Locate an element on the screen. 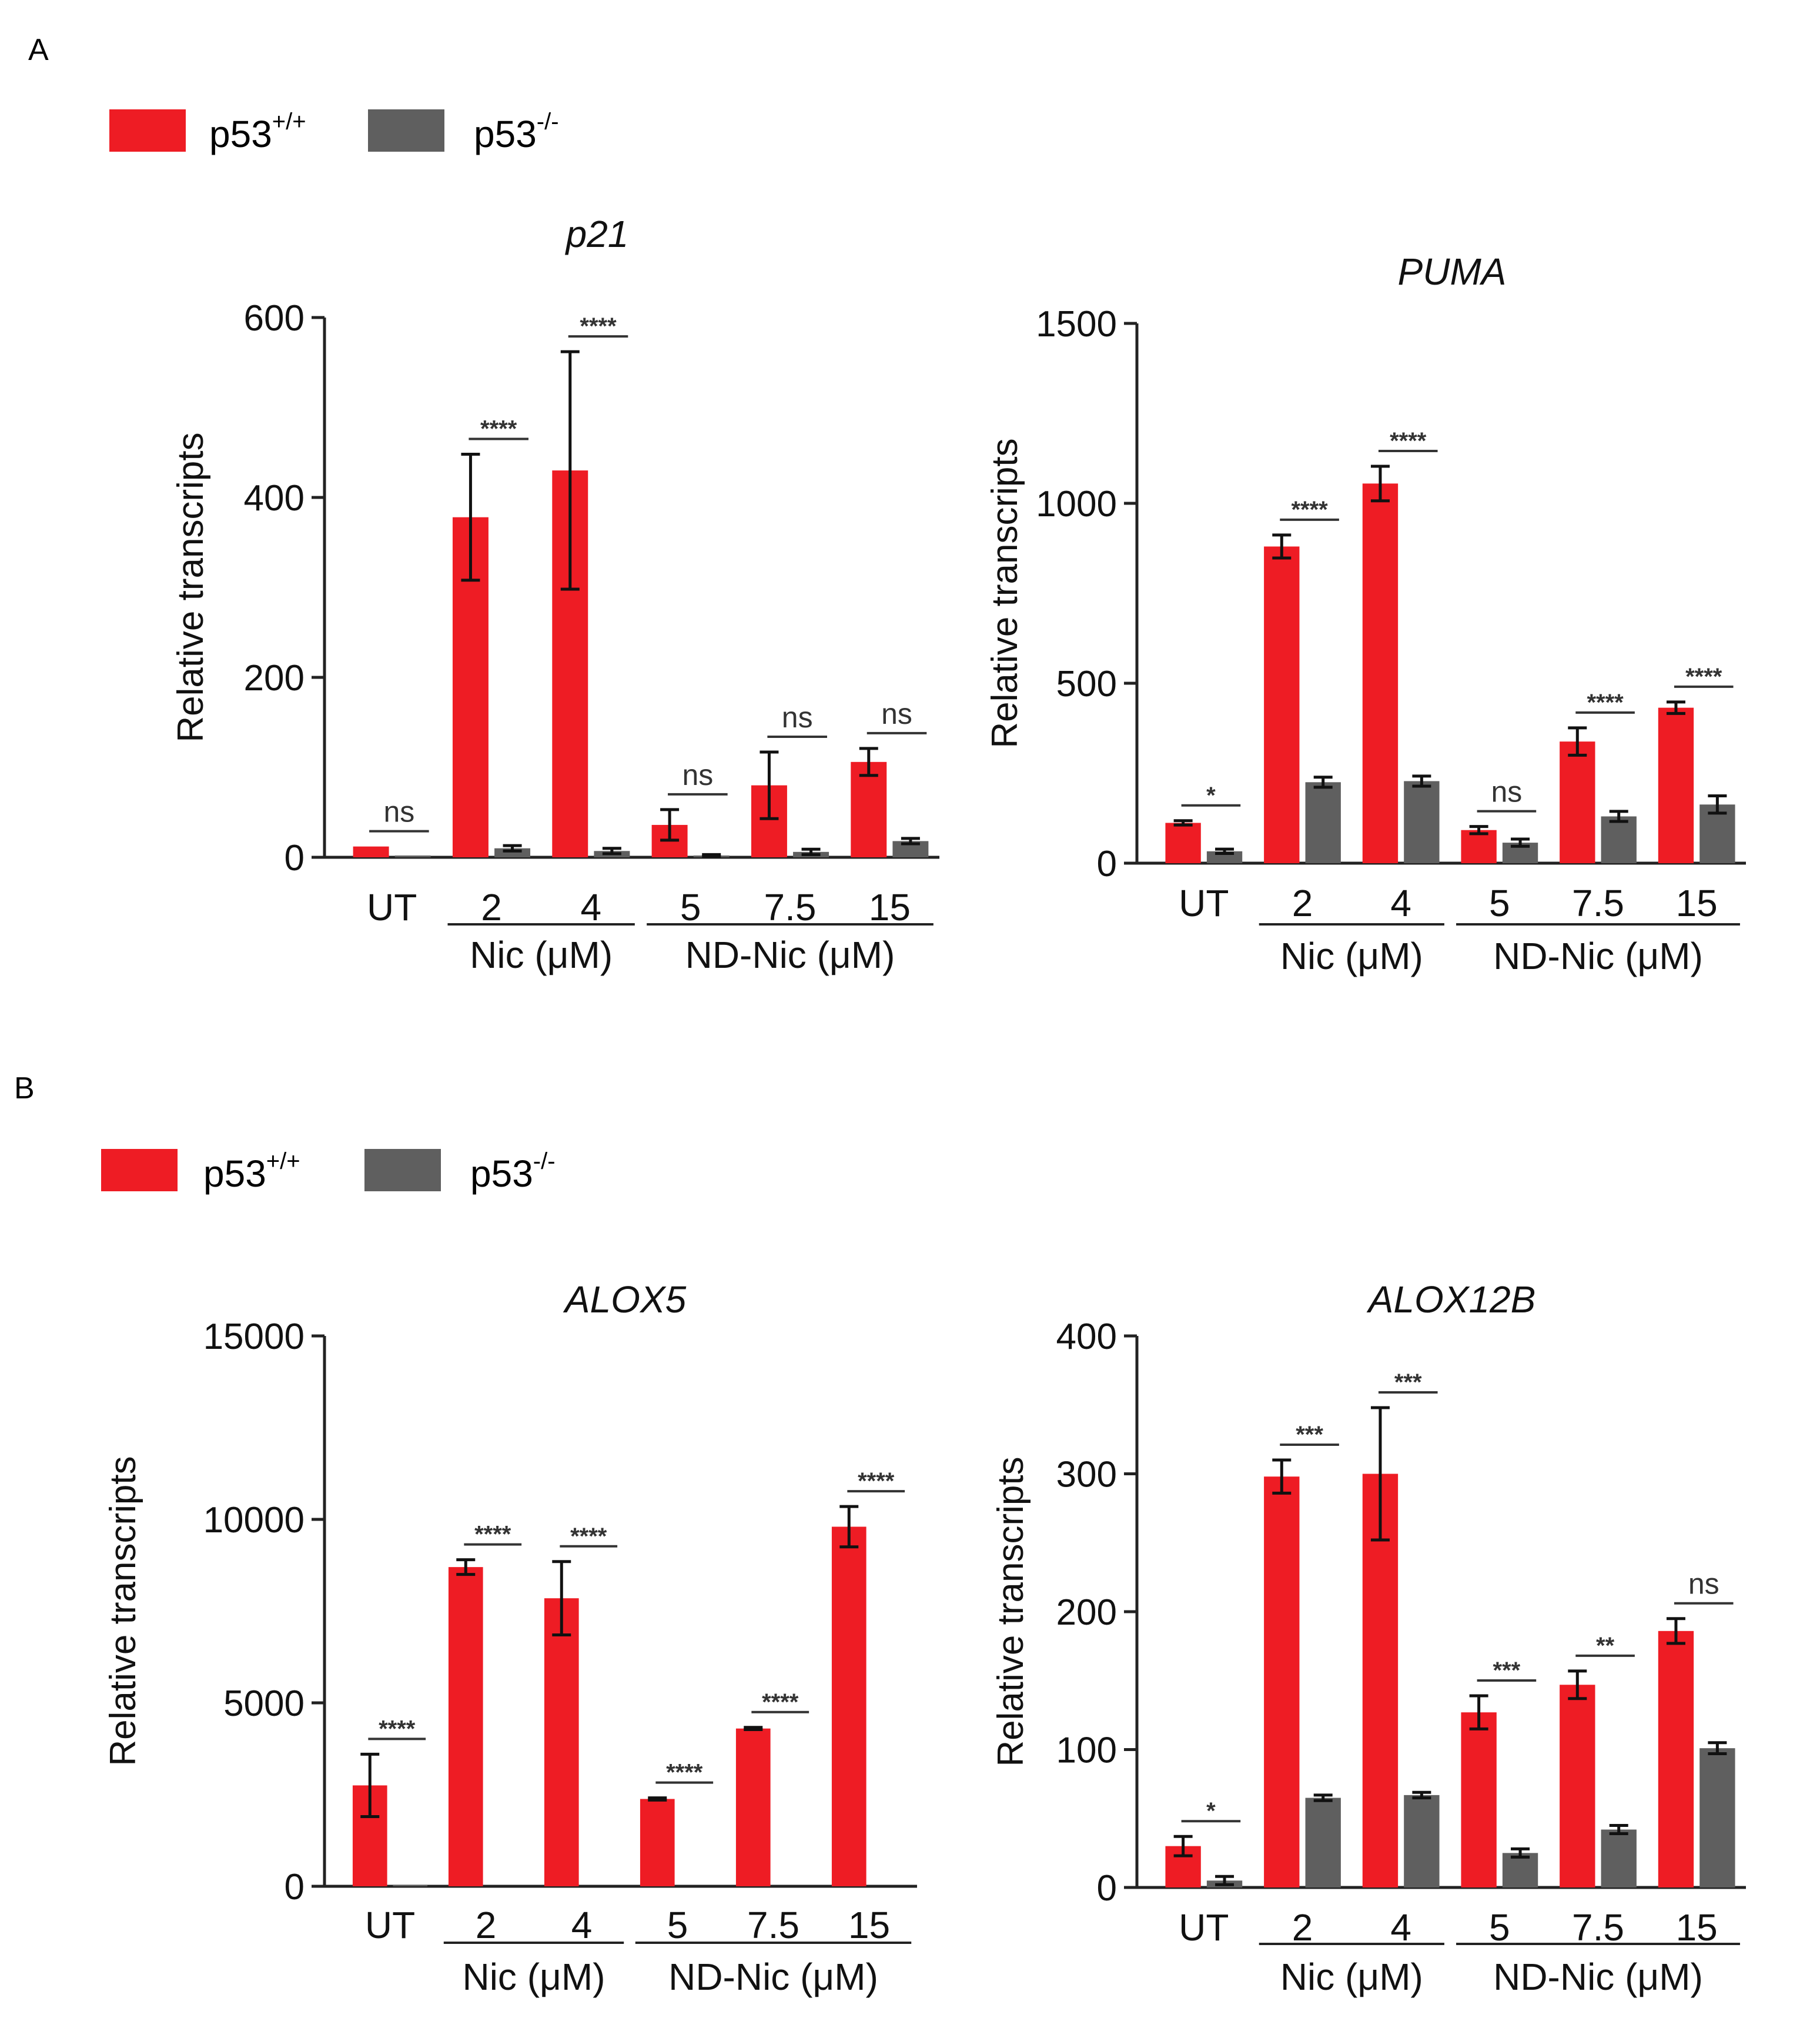 This screenshot has width=1820, height=2018. legend-label-ko-base: p53 is located at coordinates (501, 1173).